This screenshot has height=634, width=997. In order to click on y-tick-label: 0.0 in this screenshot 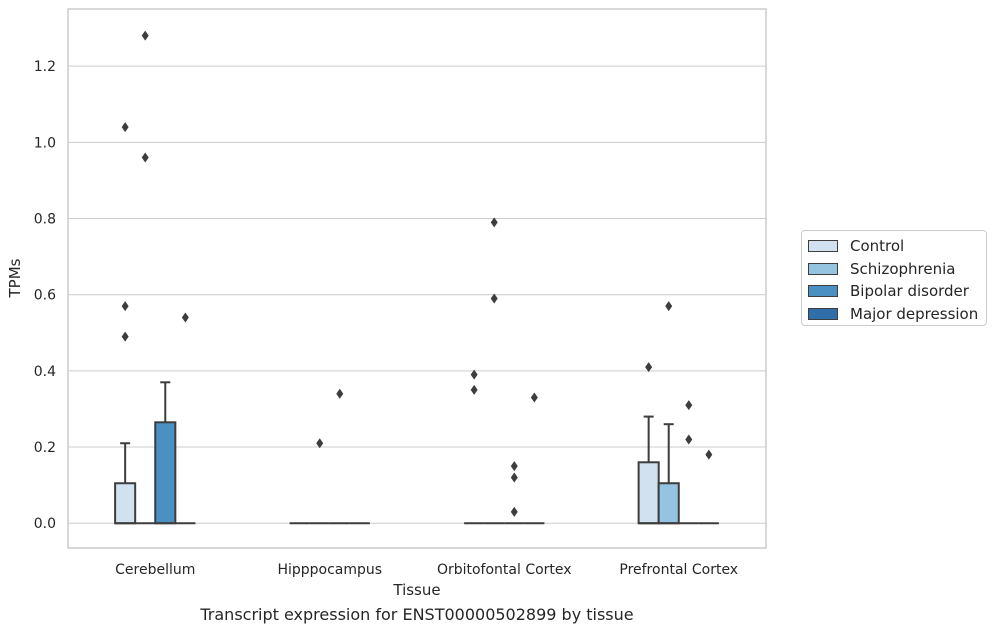, I will do `click(45, 524)`.